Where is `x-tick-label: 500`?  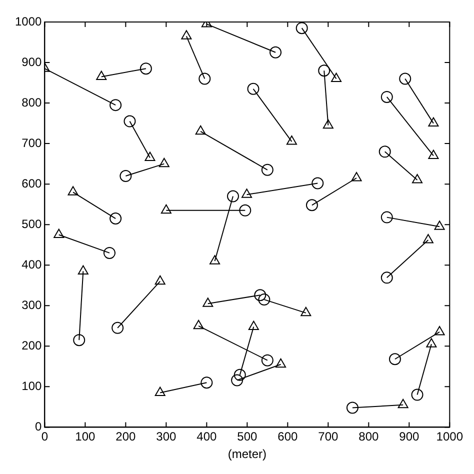
x-tick-label: 500 is located at coordinates (247, 437).